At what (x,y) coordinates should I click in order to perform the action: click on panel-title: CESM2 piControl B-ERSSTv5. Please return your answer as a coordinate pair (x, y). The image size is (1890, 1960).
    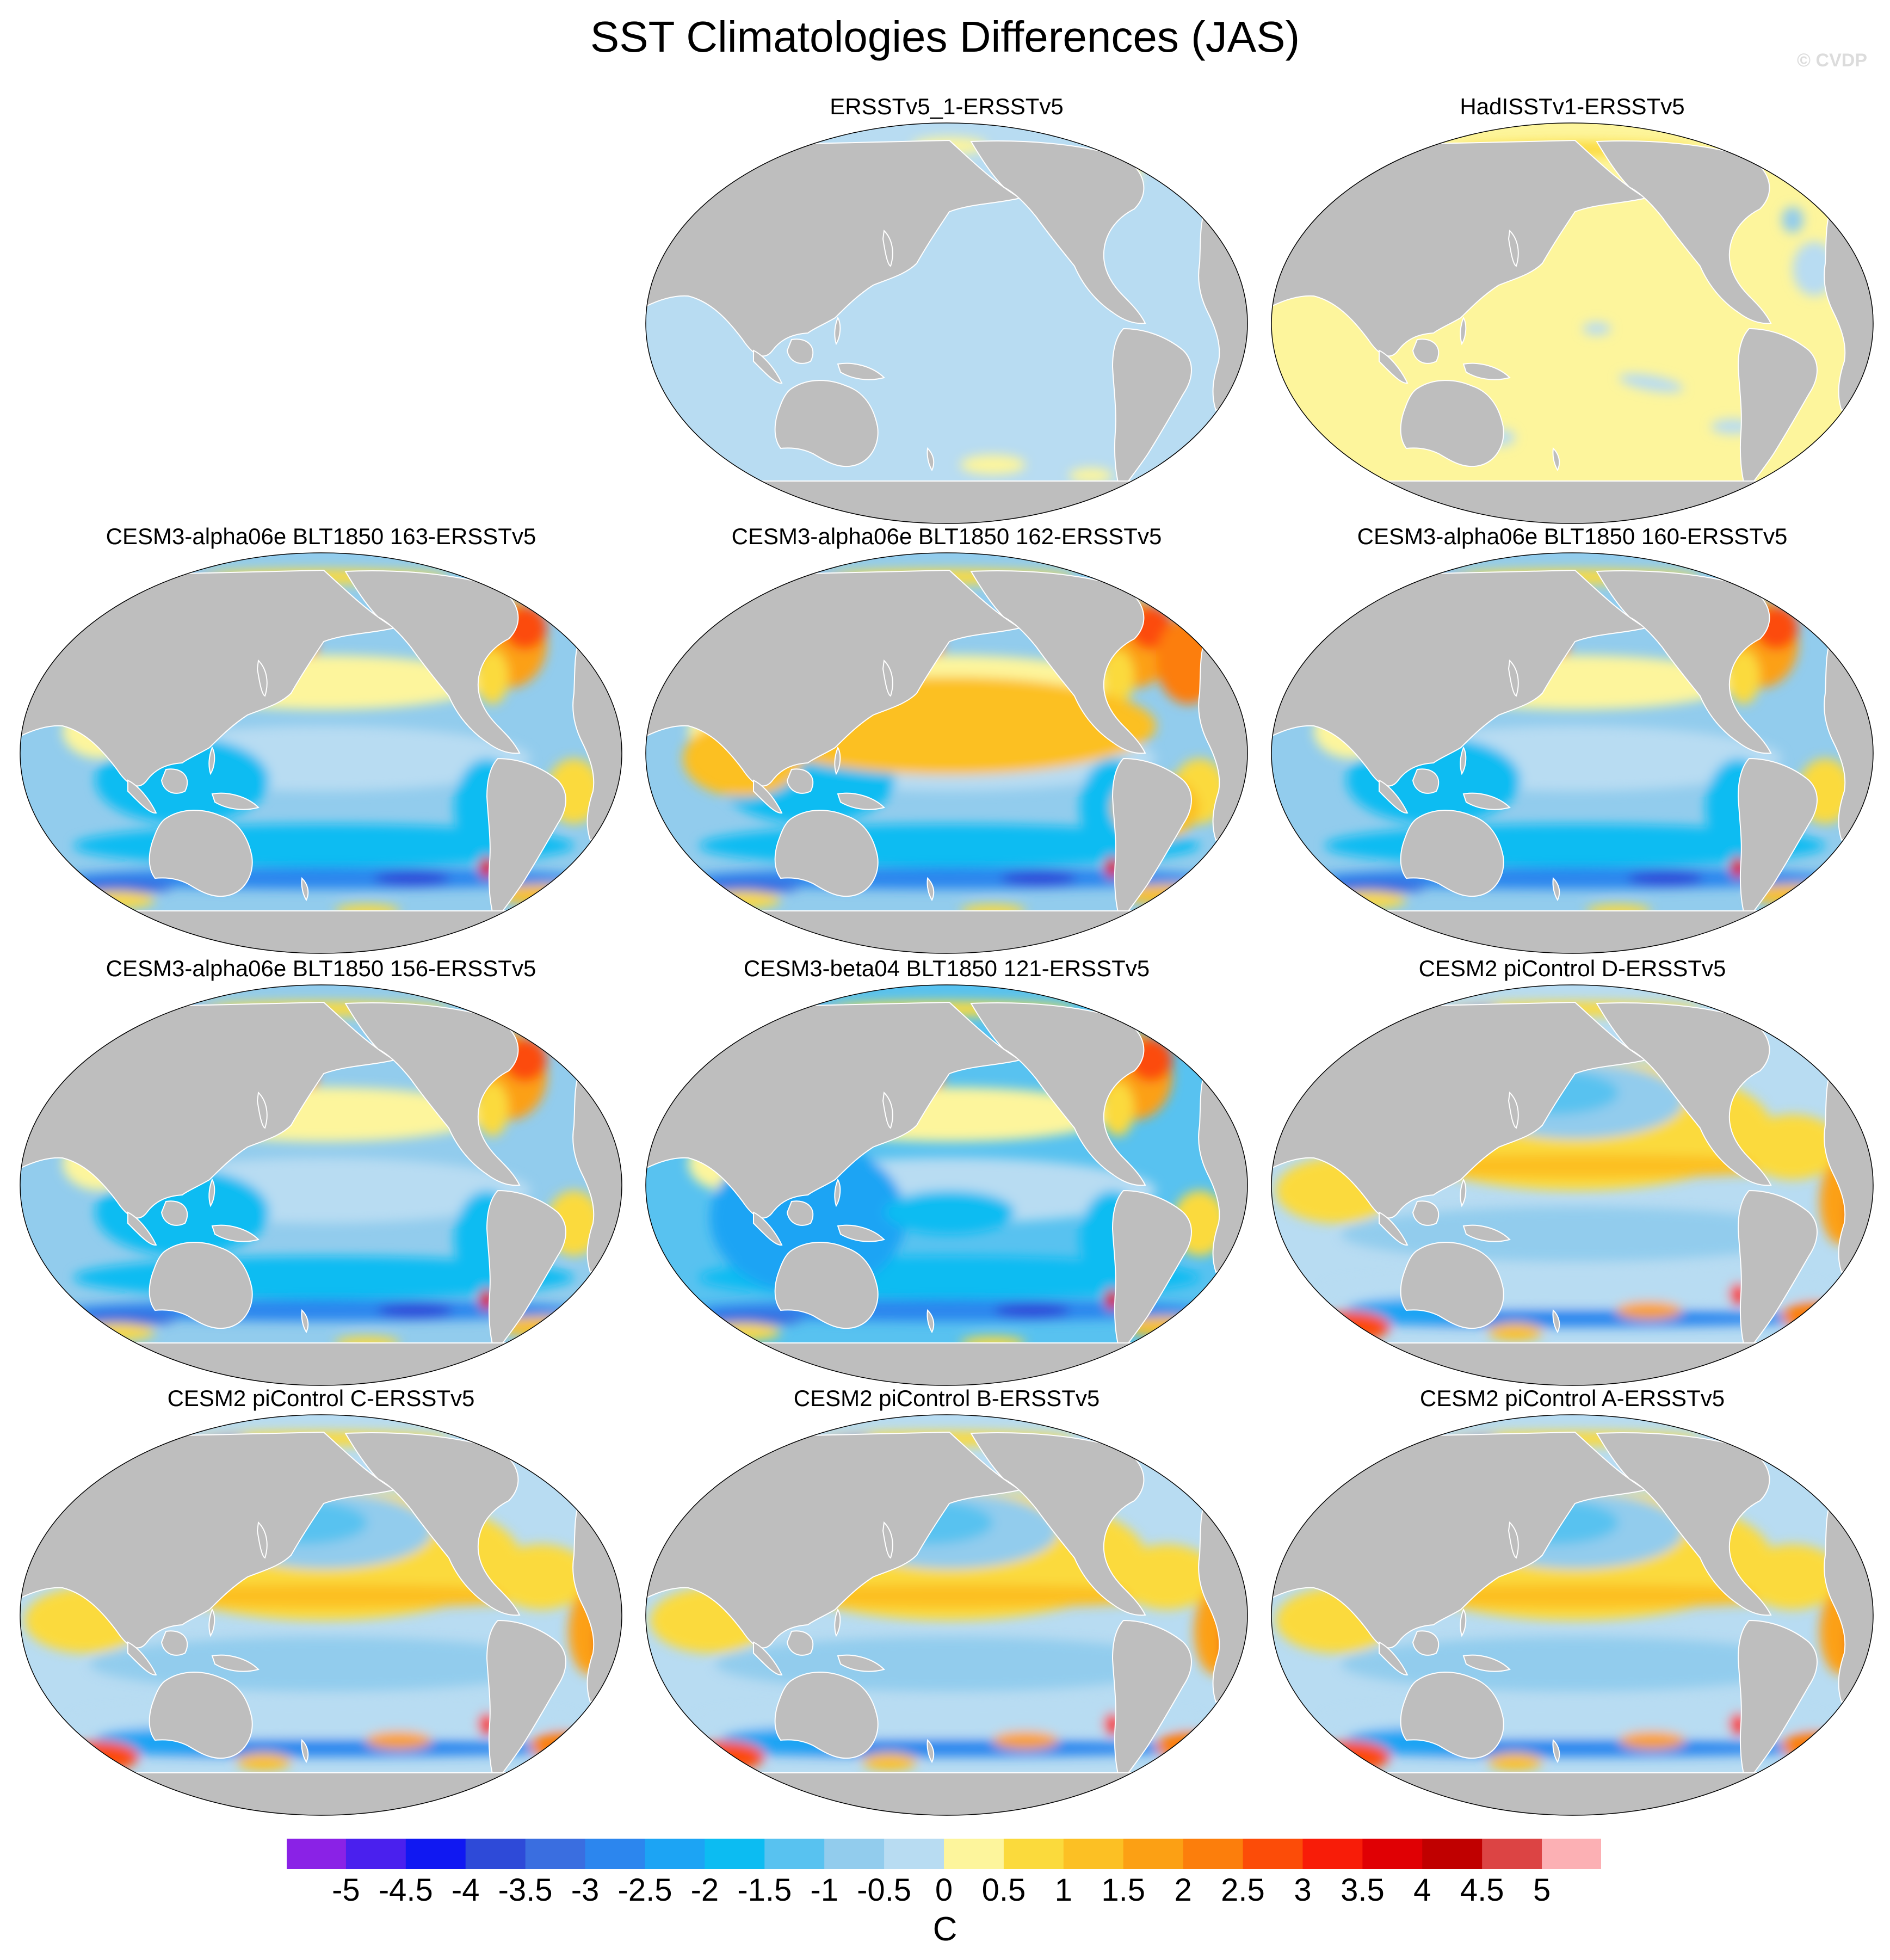
    Looking at the image, I should click on (946, 1398).